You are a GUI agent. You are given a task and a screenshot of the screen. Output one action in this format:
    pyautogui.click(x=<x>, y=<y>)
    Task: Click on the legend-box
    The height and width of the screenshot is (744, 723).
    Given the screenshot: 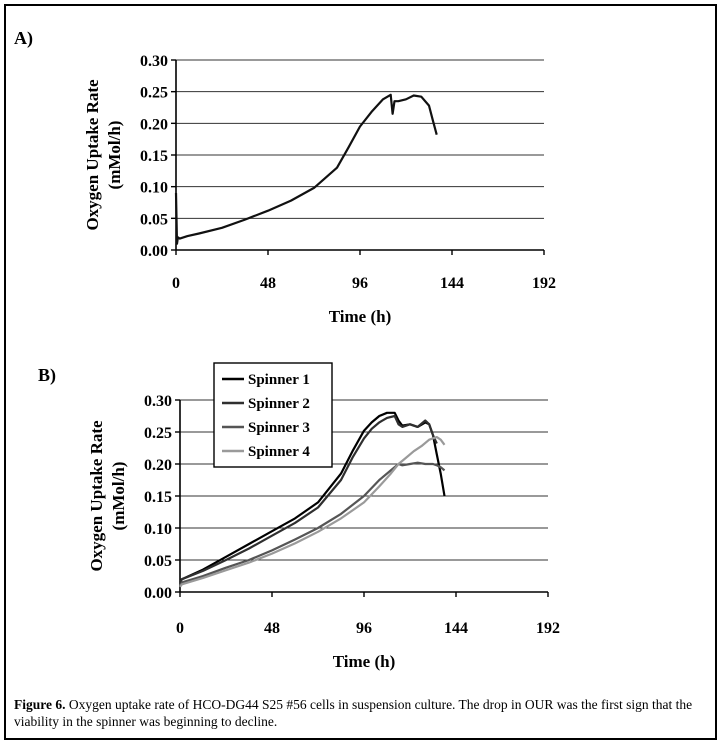 What is the action you would take?
    pyautogui.click(x=273, y=415)
    